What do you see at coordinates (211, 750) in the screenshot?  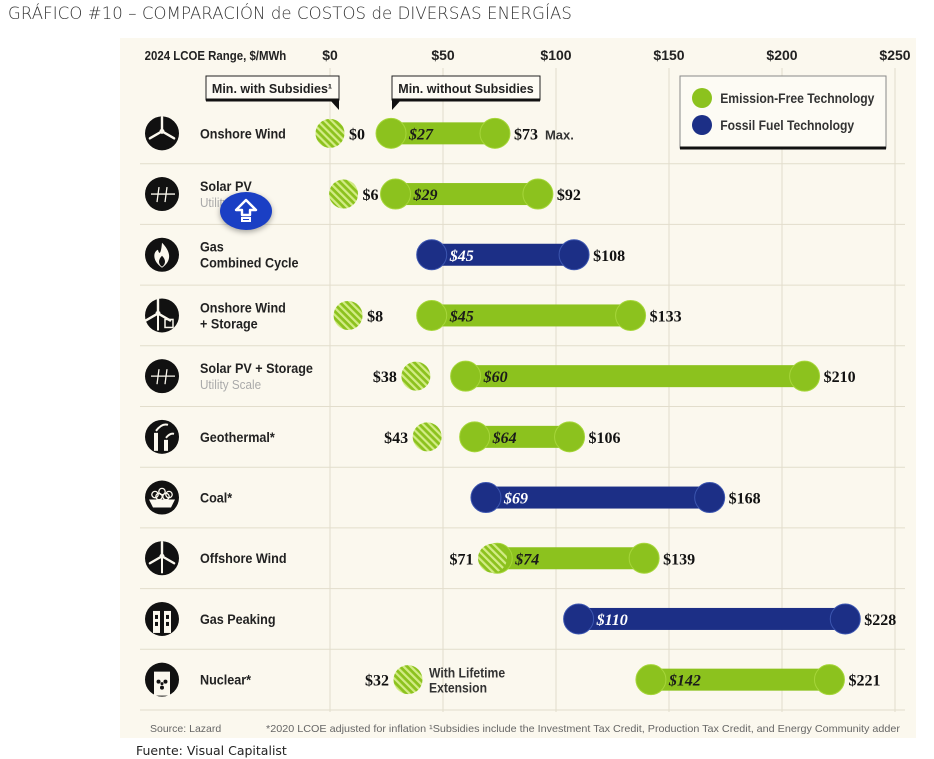 I see `source-caption: Fuente: Visual Capitalist` at bounding box center [211, 750].